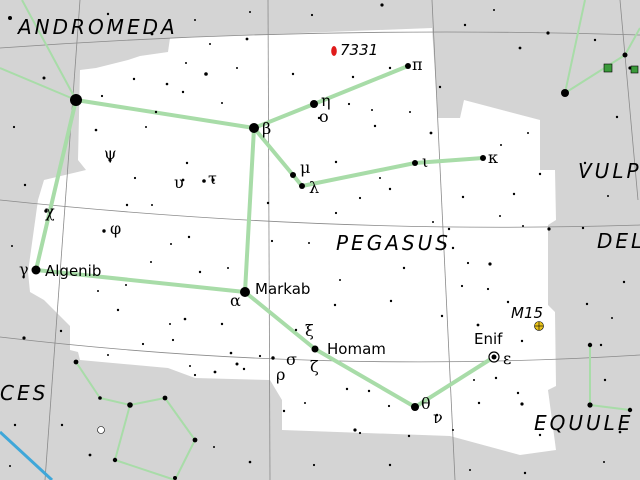 The image size is (640, 480). I want to click on globular-cluster-m15-icon, so click(539, 326).